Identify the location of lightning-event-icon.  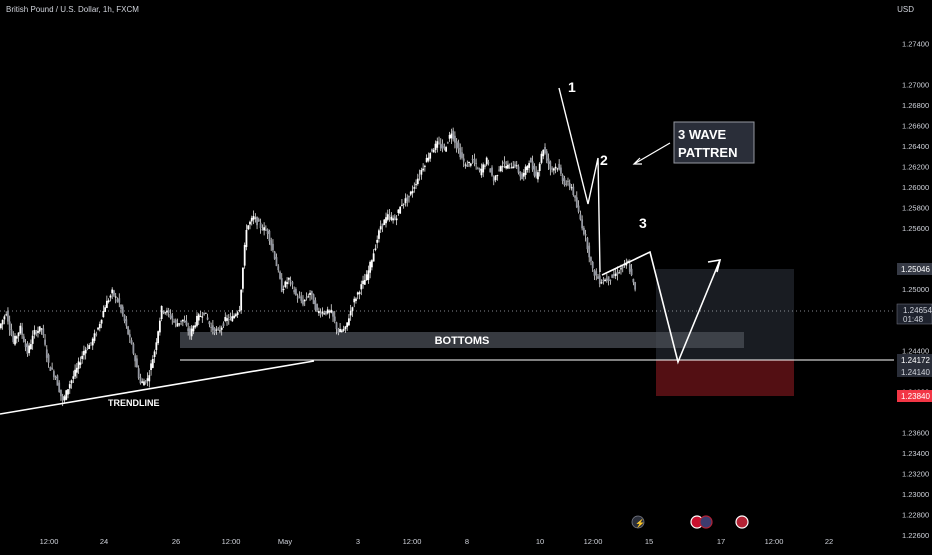
(638, 522).